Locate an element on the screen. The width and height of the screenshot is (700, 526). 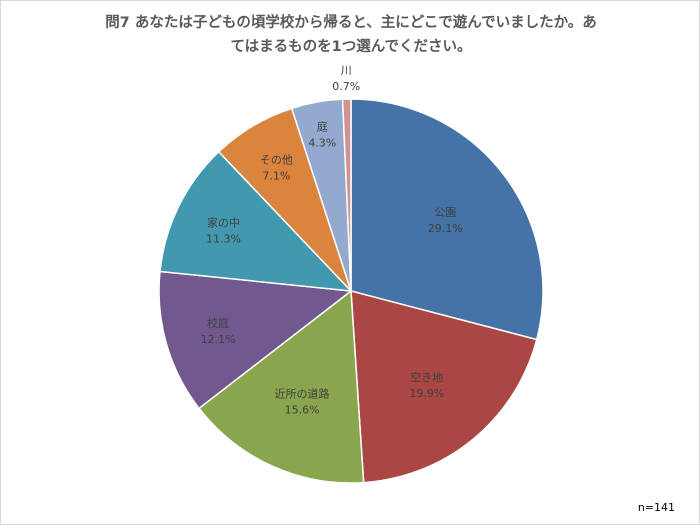
slice-value-label-2: 19.9% is located at coordinates (426, 393).